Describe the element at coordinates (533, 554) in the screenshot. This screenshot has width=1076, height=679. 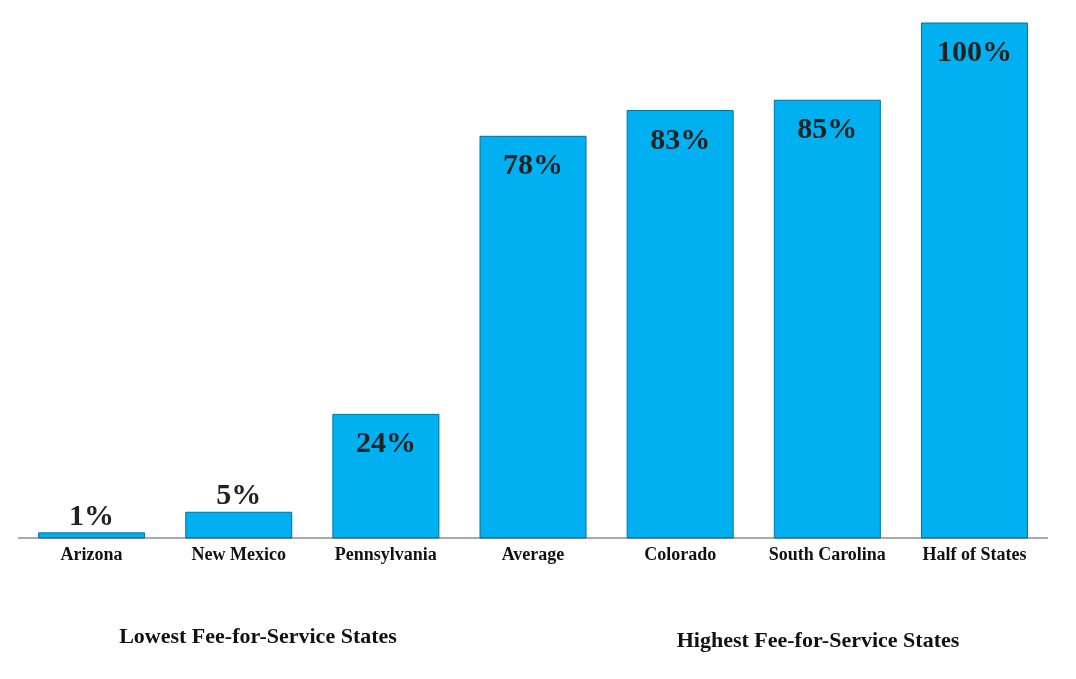
I see `x-tick-label: Average` at that location.